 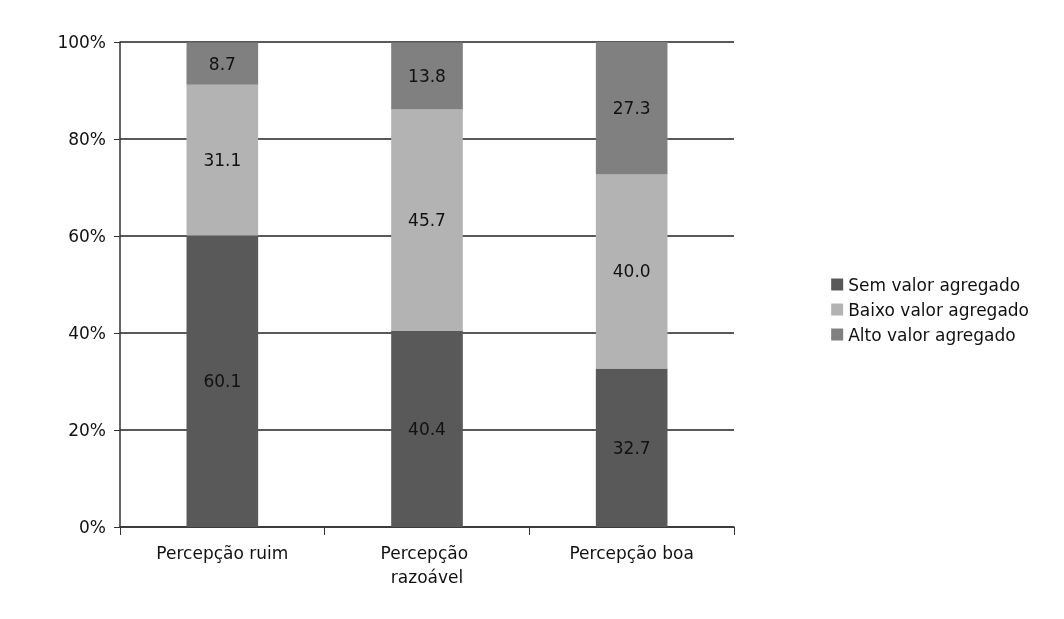 I want to click on data-label: 60.1, so click(x=222, y=381).